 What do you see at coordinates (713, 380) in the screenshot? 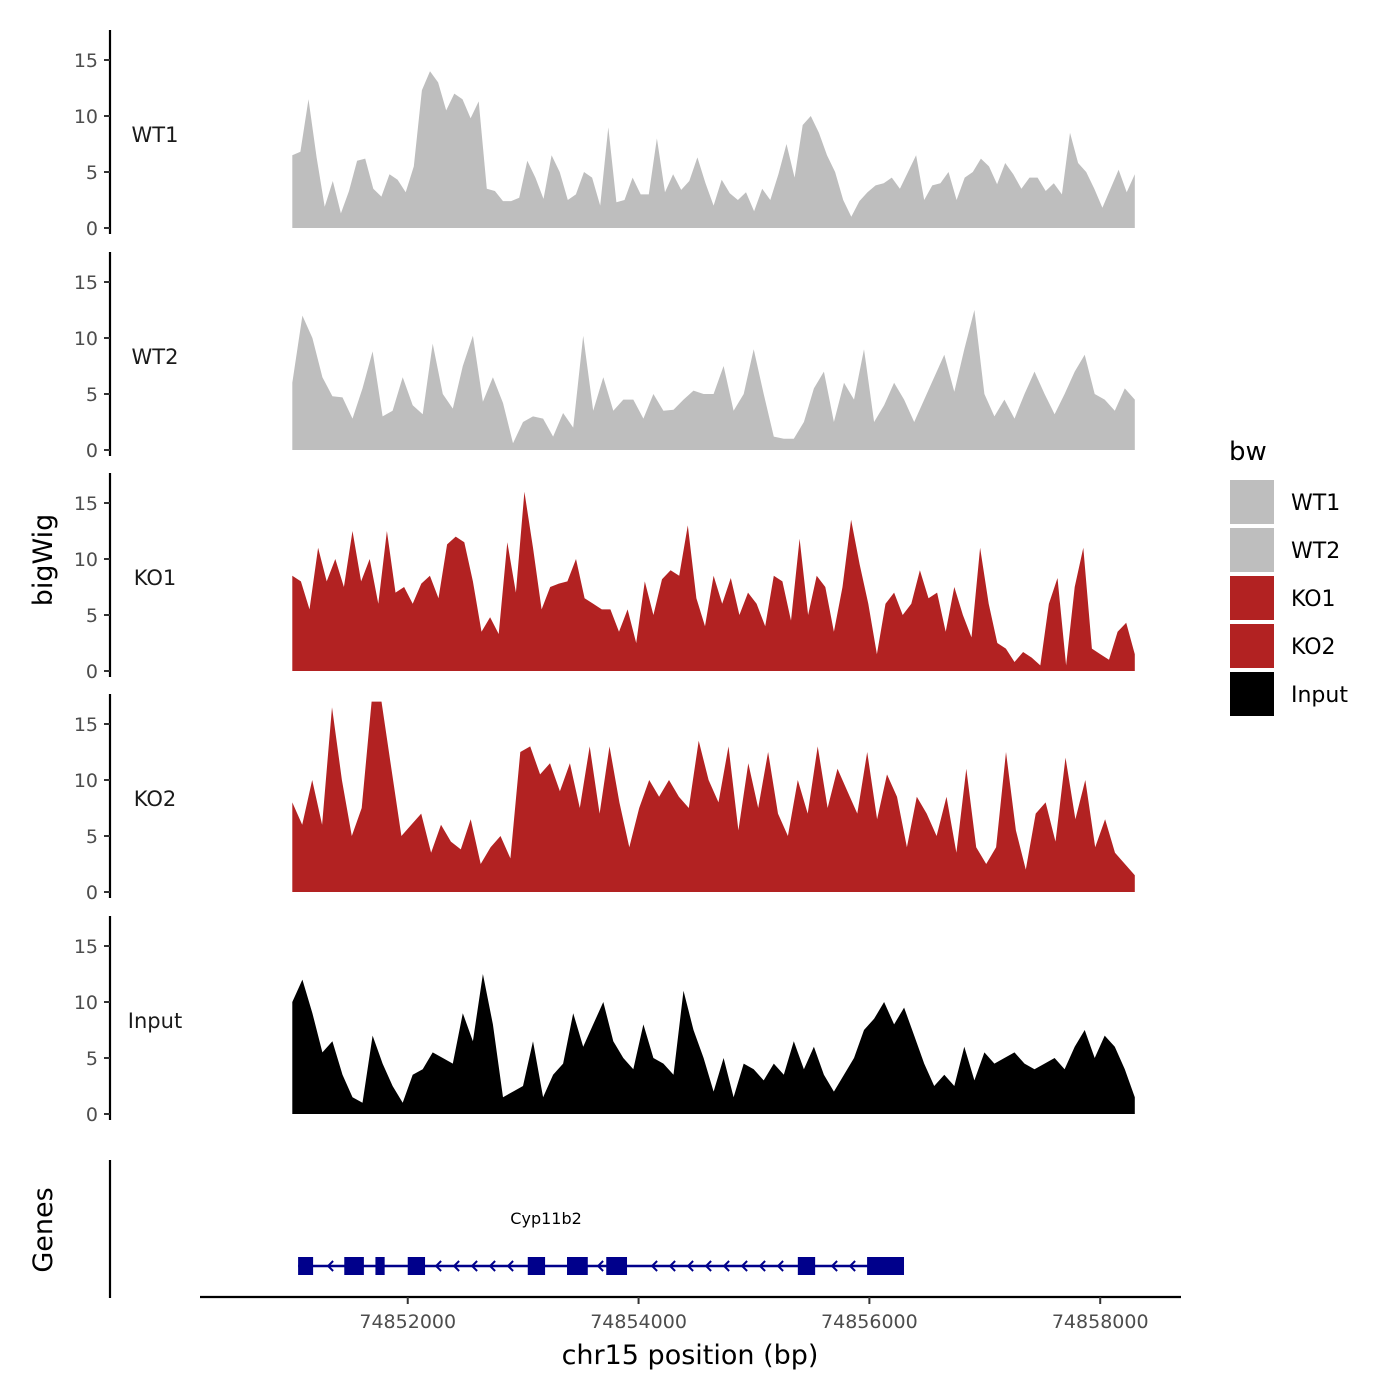
I see `area-wt2` at bounding box center [713, 380].